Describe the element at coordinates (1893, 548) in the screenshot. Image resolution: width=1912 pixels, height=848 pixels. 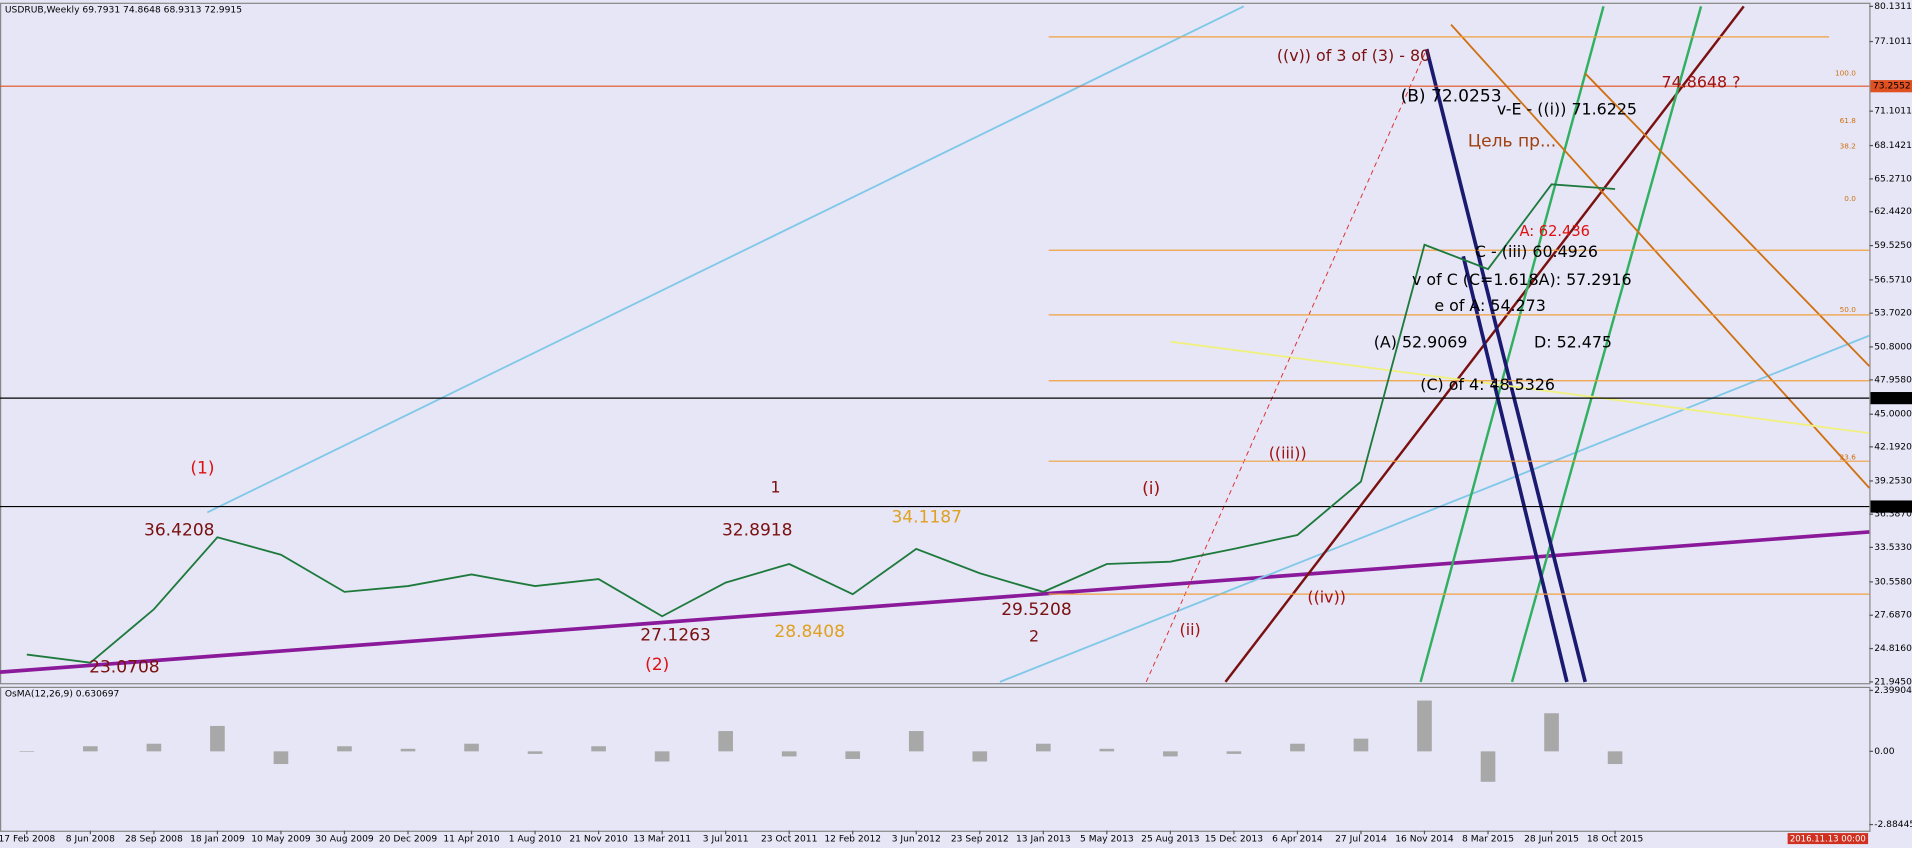
I see `y-tick-label: 33.5330` at that location.